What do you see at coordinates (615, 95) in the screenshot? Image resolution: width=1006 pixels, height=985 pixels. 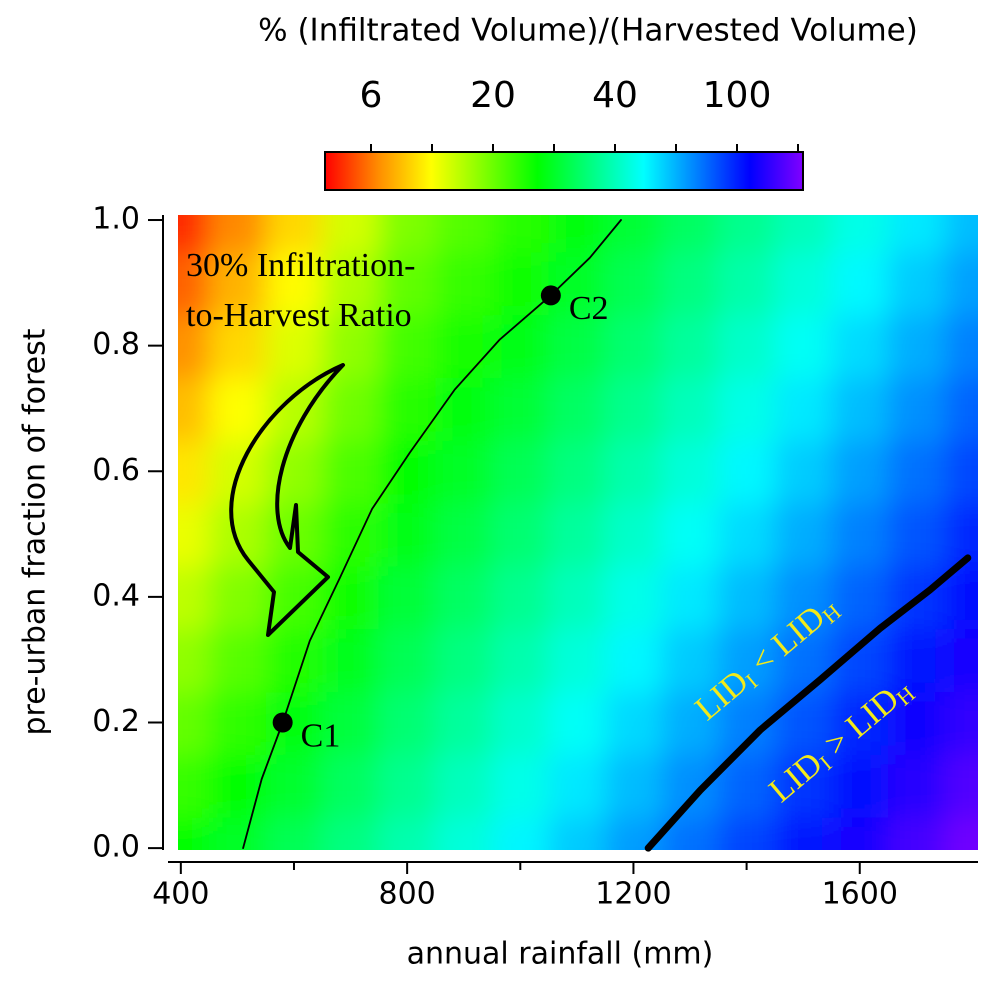 I see `colorbar-tick-label: 40` at bounding box center [615, 95].